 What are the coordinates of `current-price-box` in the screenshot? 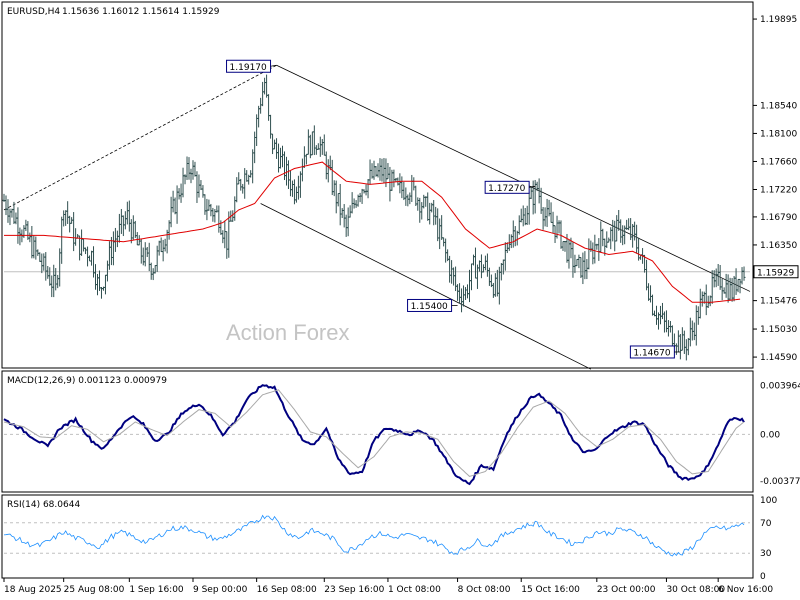 It's located at (776, 272).